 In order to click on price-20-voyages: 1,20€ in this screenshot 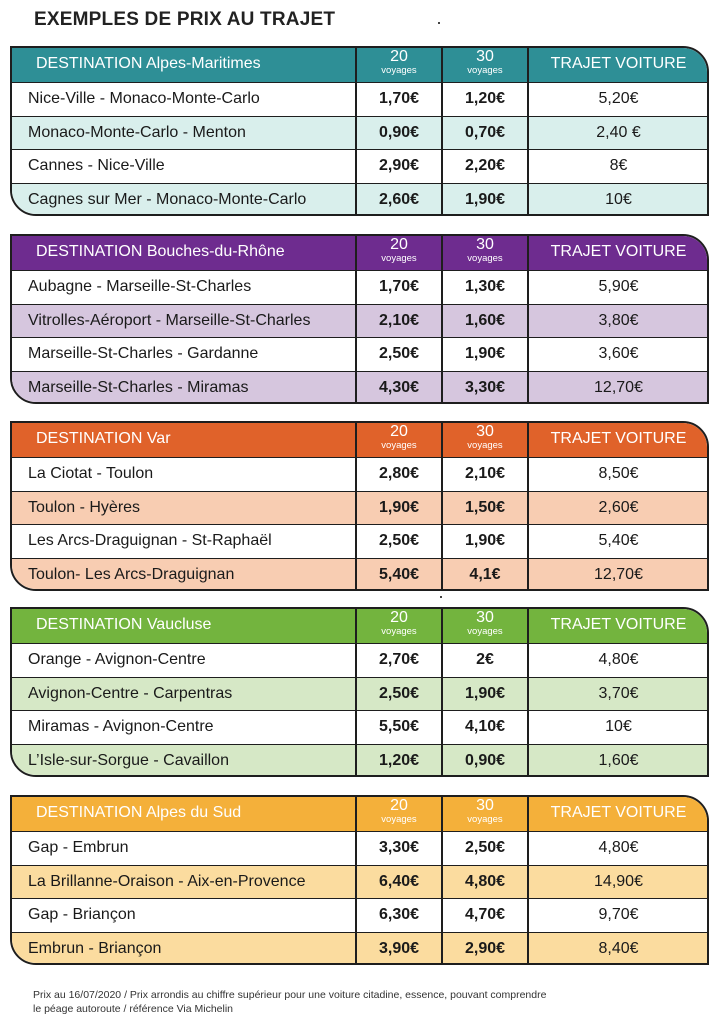, I will do `click(399, 760)`.